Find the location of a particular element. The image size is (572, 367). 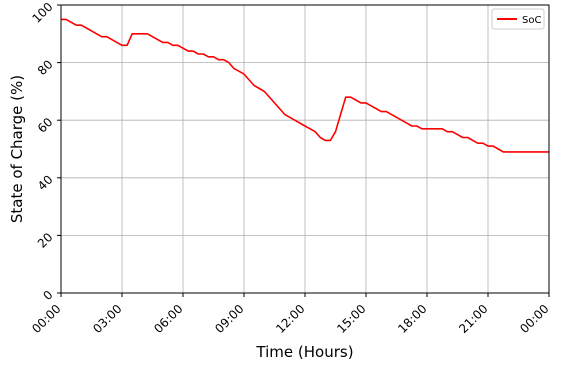

y-tick-label: 100 is located at coordinates (42, 13).